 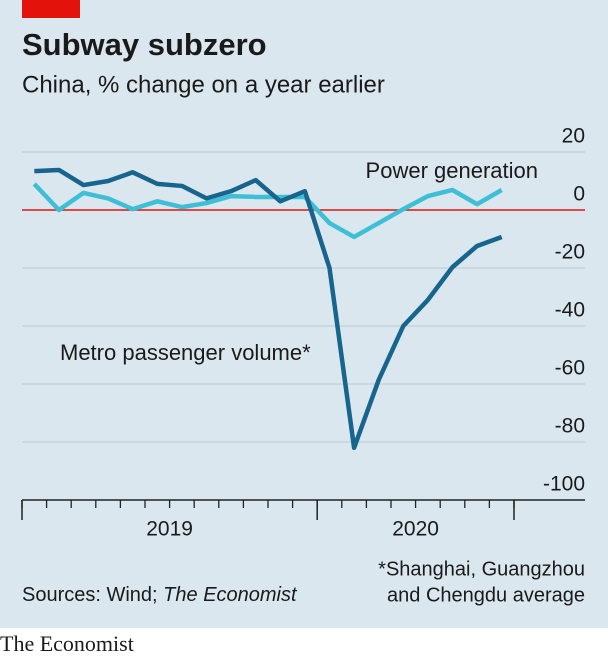 What do you see at coordinates (570, 368) in the screenshot?
I see `y-tick-label: -60` at bounding box center [570, 368].